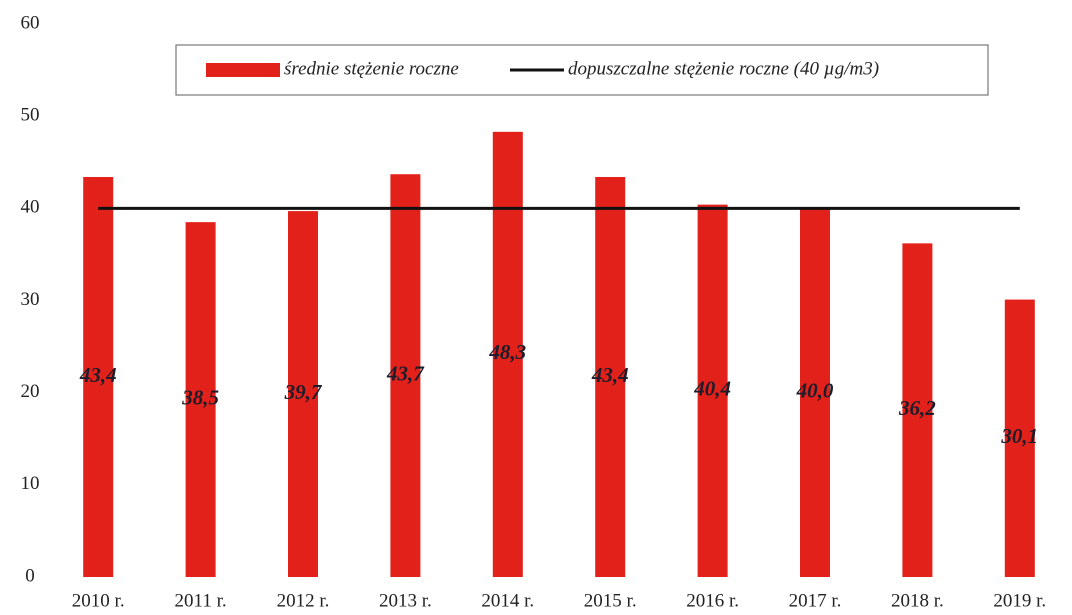  What do you see at coordinates (30, 22) in the screenshot?
I see `y-tick-label: 60` at bounding box center [30, 22].